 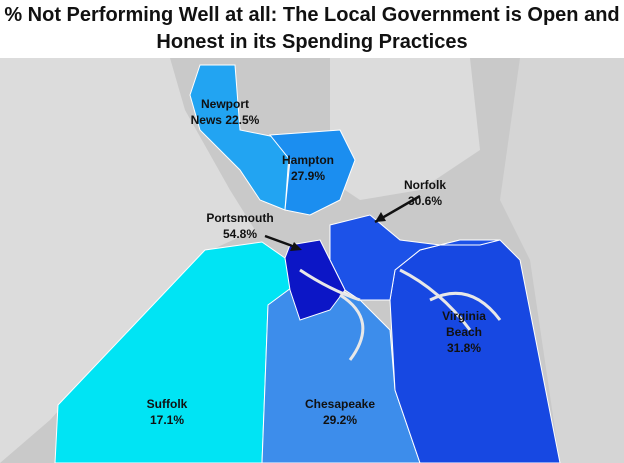 I want to click on region-label: Hampton 27.9%, so click(x=308, y=168).